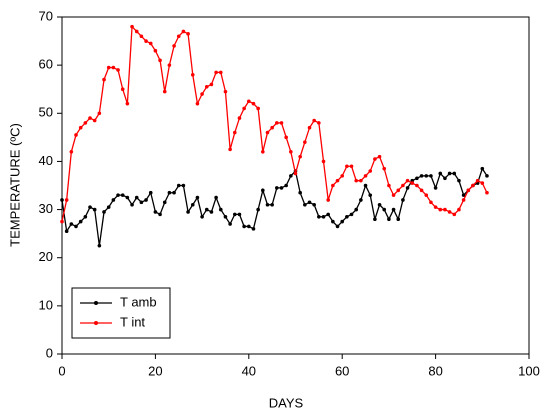  I want to click on y-tick-label: 40, so click(46, 160).